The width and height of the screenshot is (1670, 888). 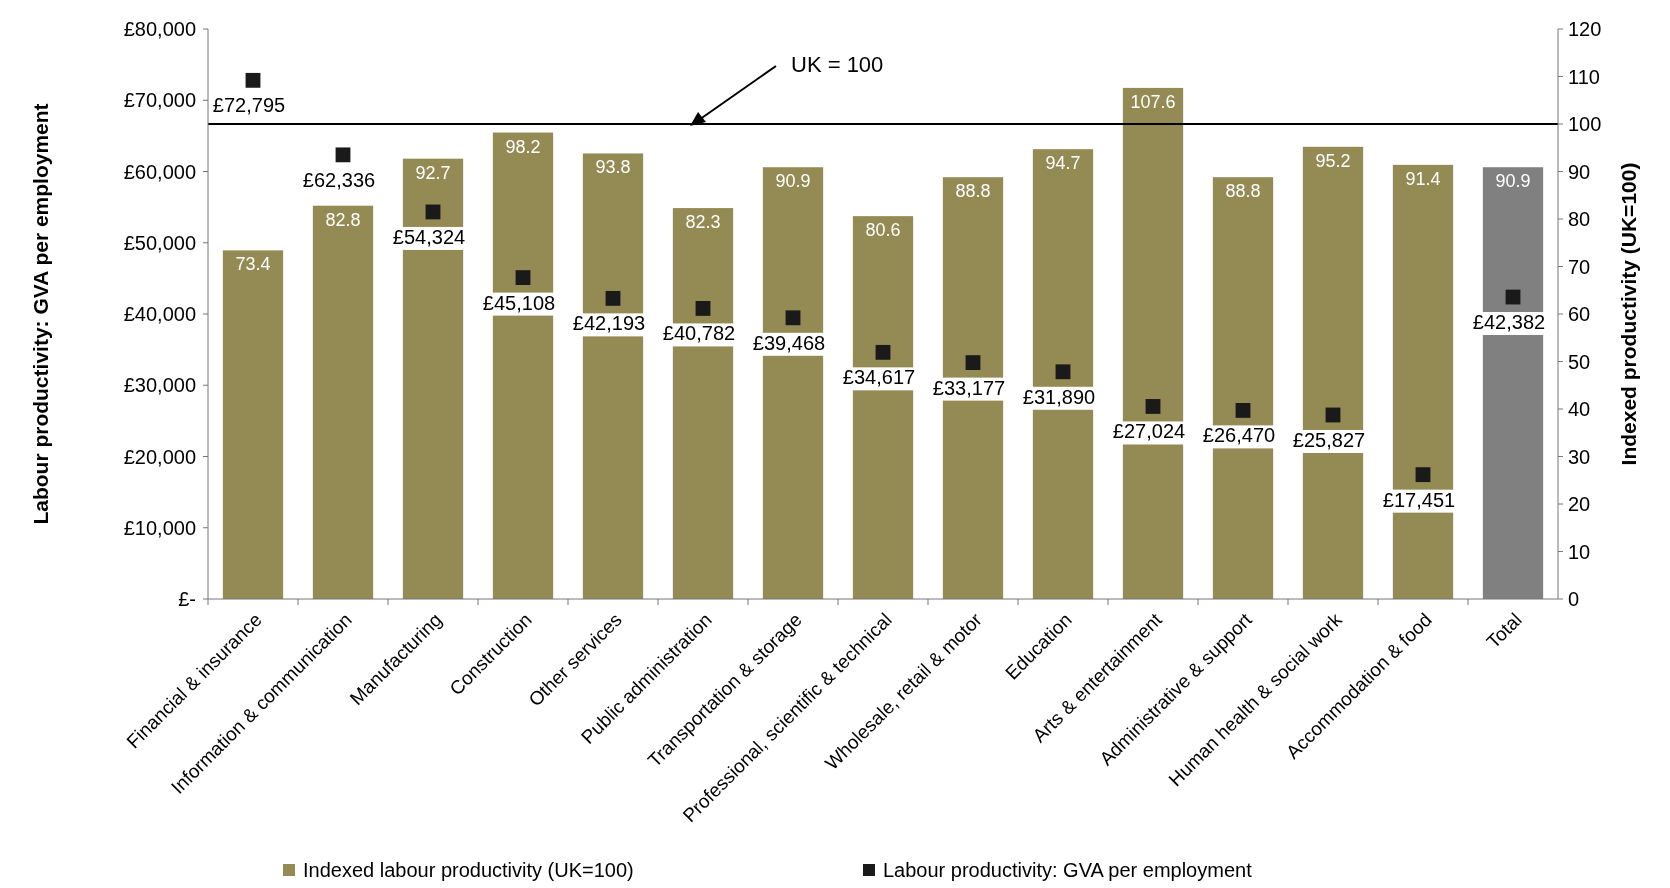 I want to click on data-label: 107.6, so click(x=1153, y=101).